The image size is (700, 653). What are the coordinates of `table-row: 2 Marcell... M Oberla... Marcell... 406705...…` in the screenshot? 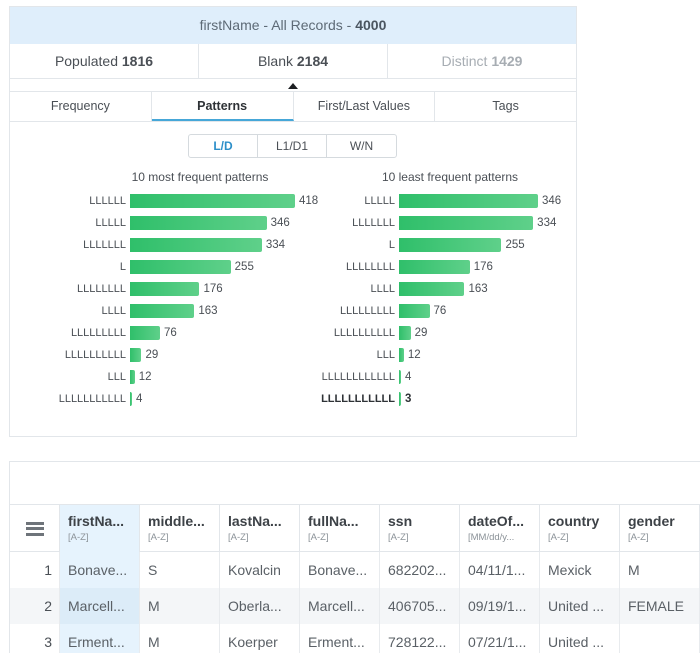 It's located at (355, 606).